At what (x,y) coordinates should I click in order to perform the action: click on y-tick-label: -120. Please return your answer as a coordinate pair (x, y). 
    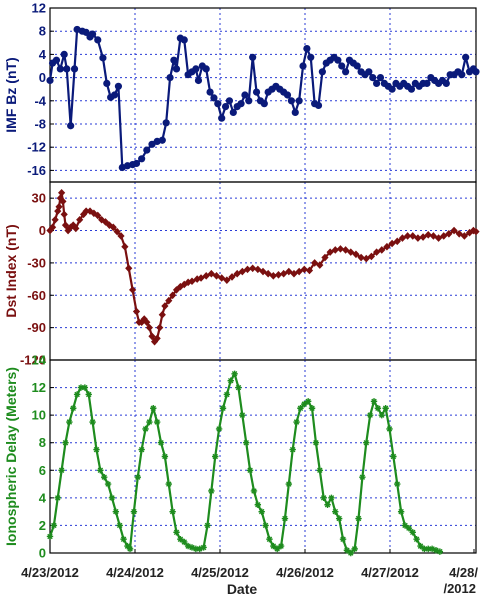
    Looking at the image, I should click on (33, 360).